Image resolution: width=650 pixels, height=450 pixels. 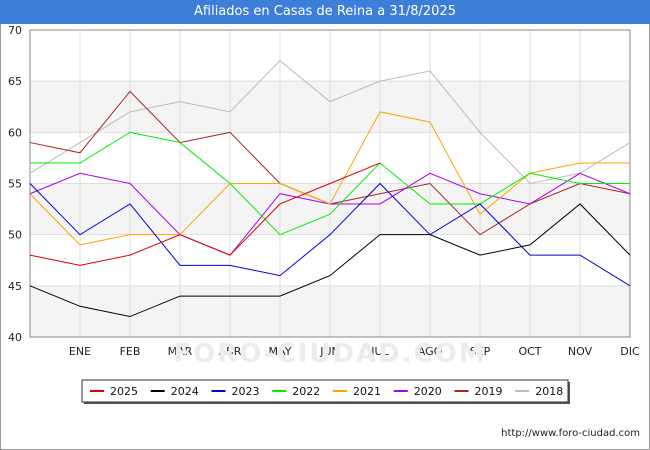 What do you see at coordinates (15, 286) in the screenshot?
I see `y-tick-label: 45` at bounding box center [15, 286].